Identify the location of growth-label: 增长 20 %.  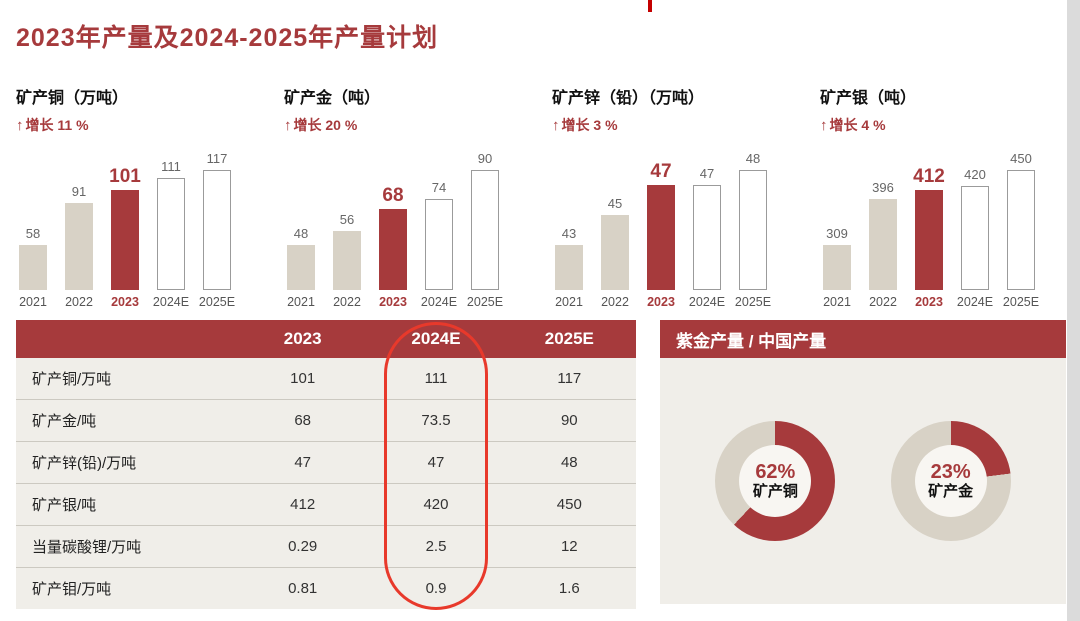
(325, 125).